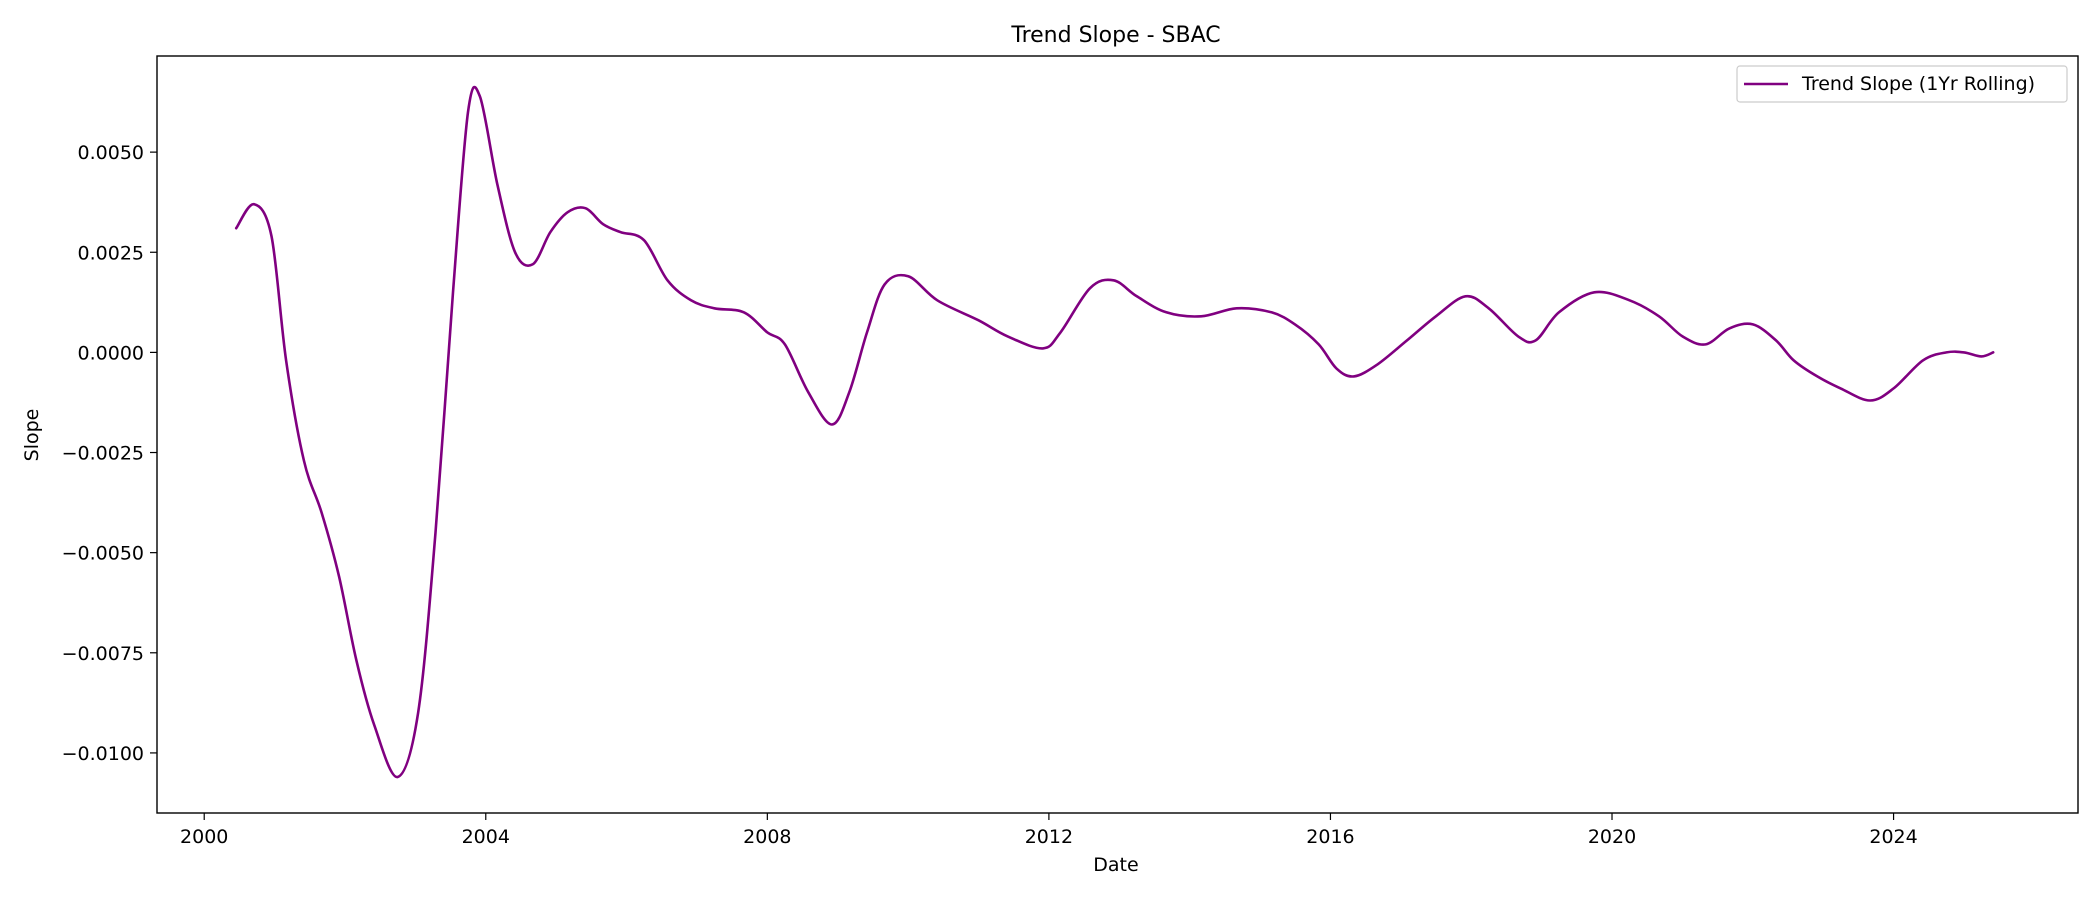 This screenshot has height=900, width=2100. What do you see at coordinates (486, 837) in the screenshot?
I see `x-tick-label: 2004` at bounding box center [486, 837].